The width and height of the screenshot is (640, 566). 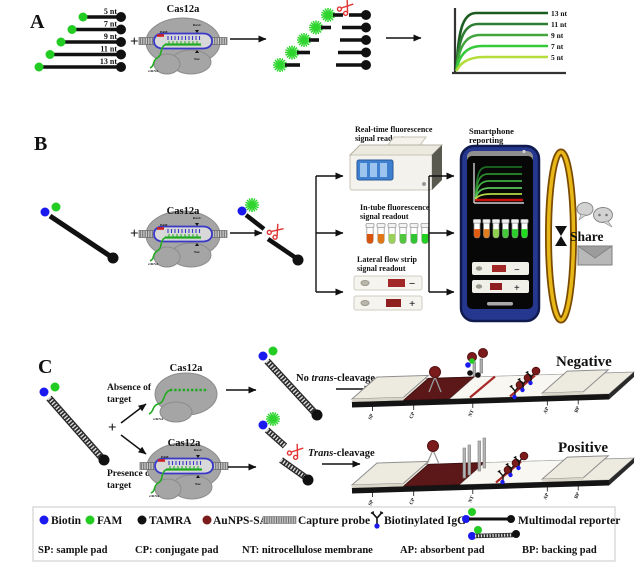 I want to click on fam-swatch, so click(x=90, y=520).